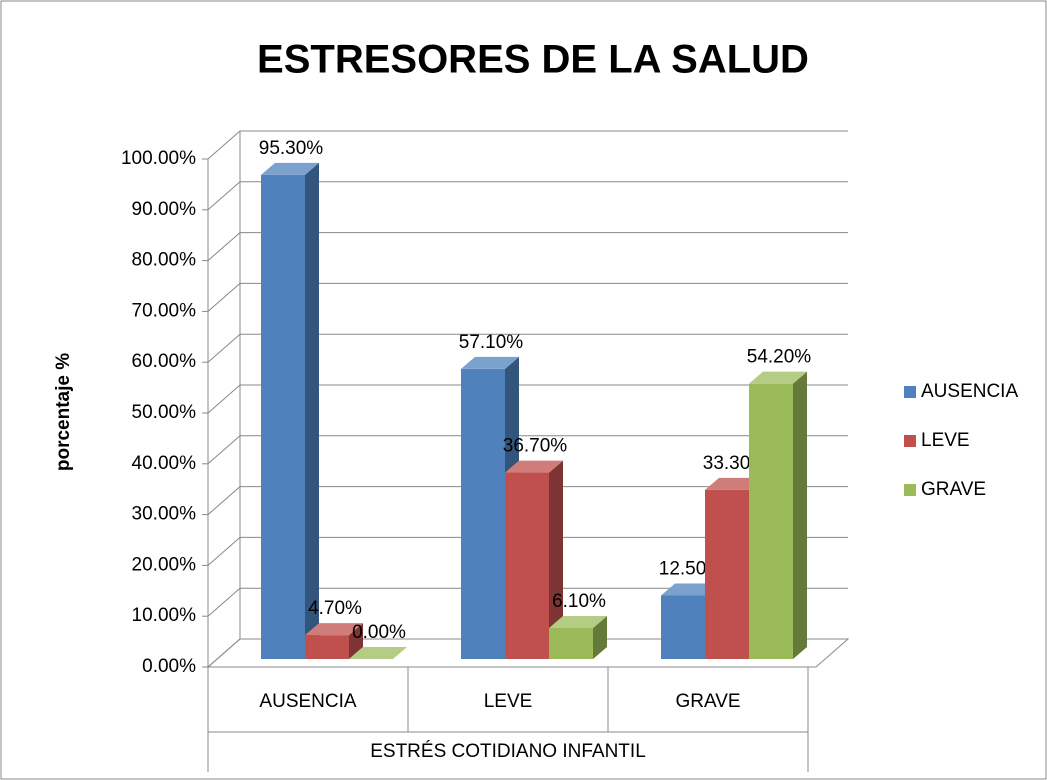 Image resolution: width=1047 pixels, height=780 pixels. I want to click on y-tick-label: 20.00%, so click(164, 564).